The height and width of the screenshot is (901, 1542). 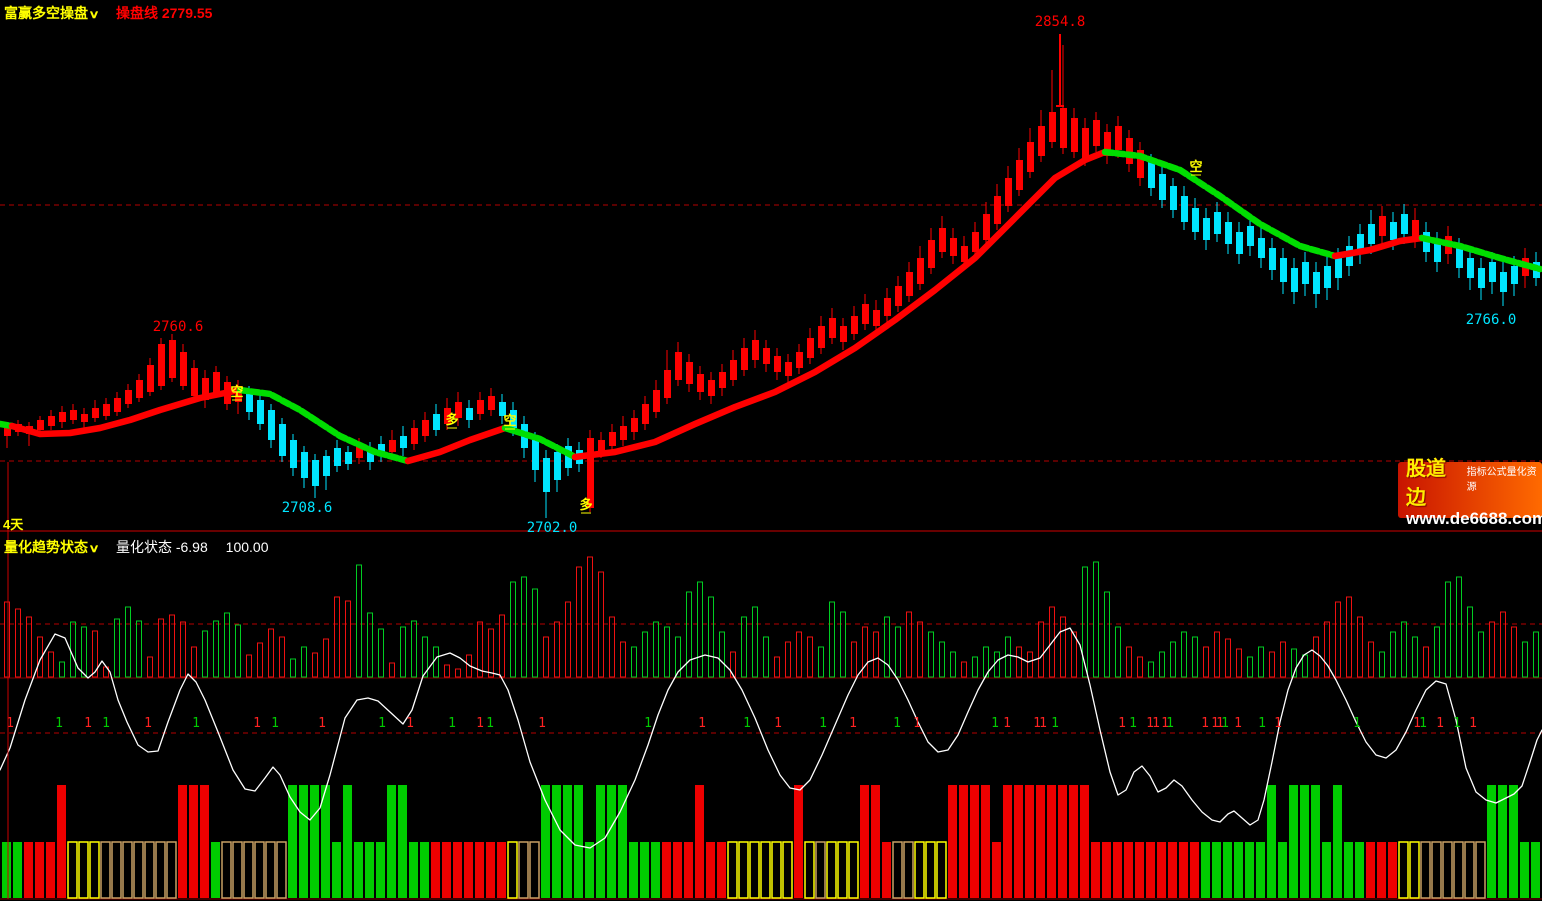 What do you see at coordinates (247, 547) in the screenshot?
I see `sub-indicator-extra: 100.00` at bounding box center [247, 547].